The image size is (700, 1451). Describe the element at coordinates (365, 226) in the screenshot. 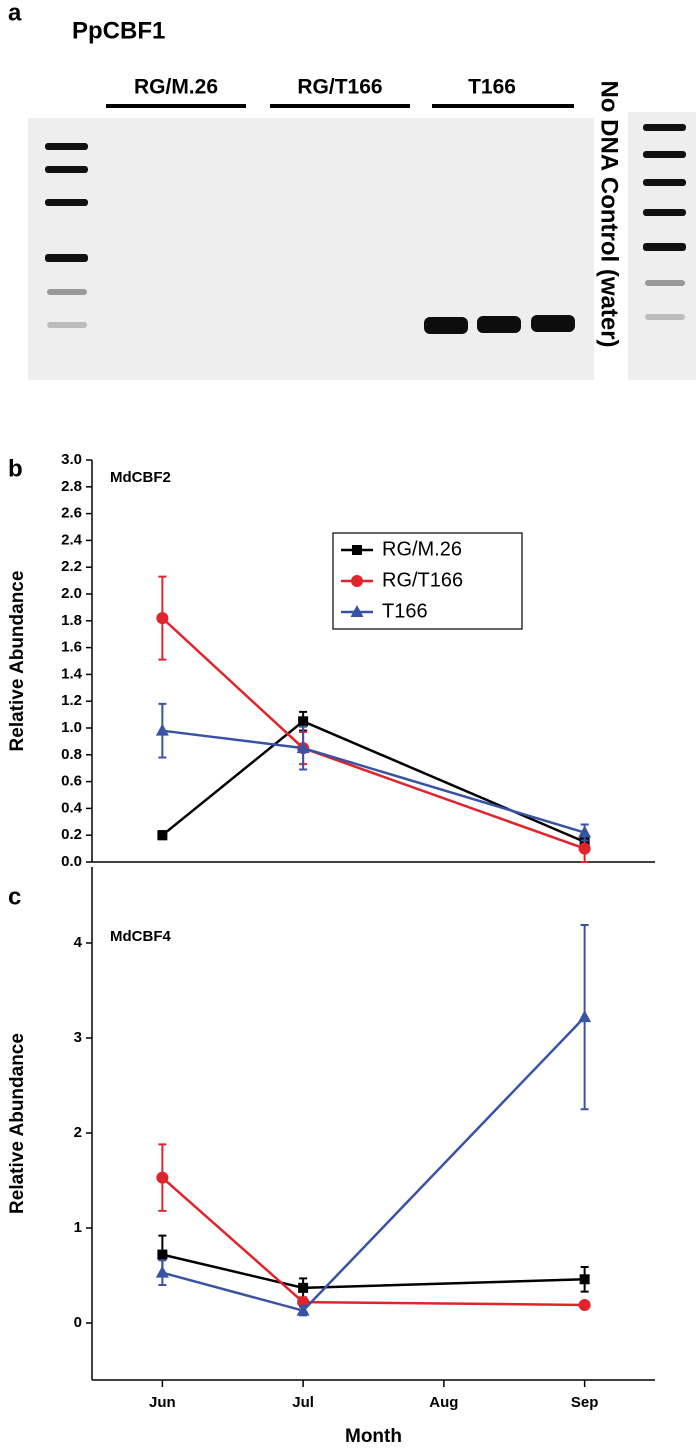

I see `ladder` at that location.